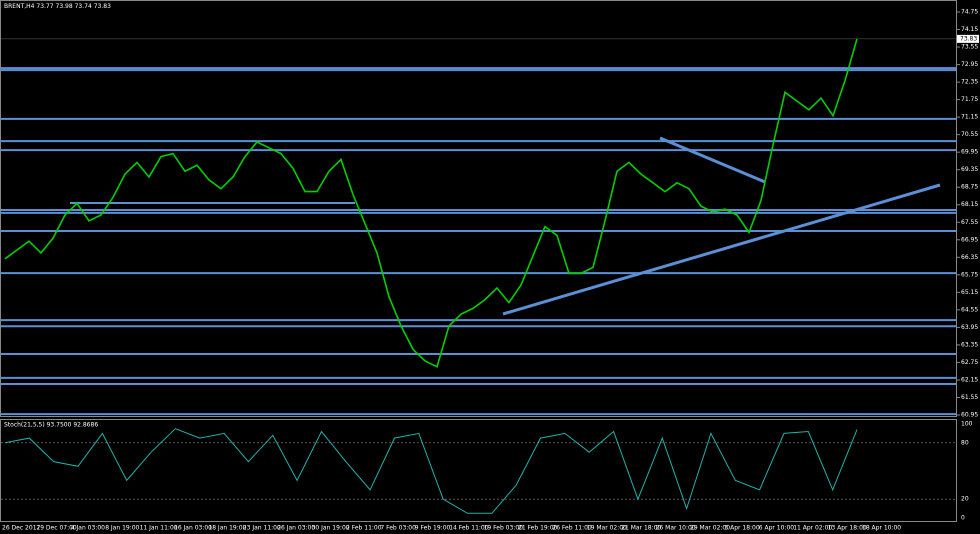 Image resolution: width=980 pixels, height=534 pixels. What do you see at coordinates (641, 528) in the screenshot?
I see `time-label: 21 Mar 18:00` at bounding box center [641, 528].